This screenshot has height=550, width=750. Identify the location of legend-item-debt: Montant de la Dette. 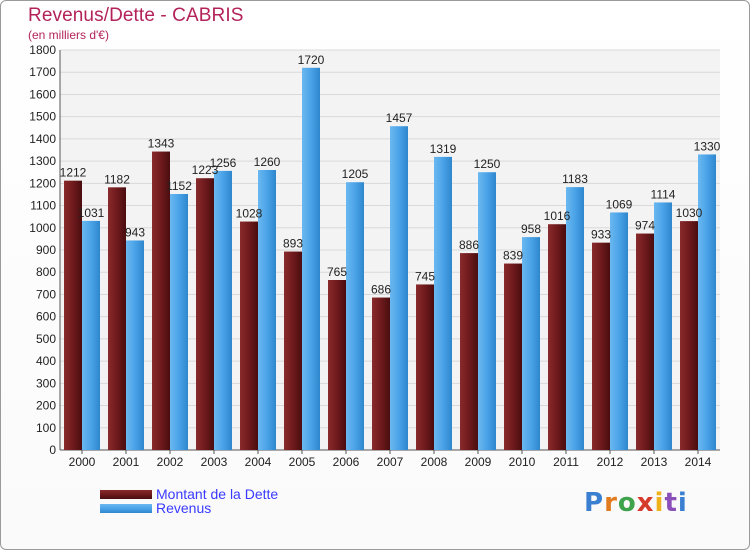
(220, 494).